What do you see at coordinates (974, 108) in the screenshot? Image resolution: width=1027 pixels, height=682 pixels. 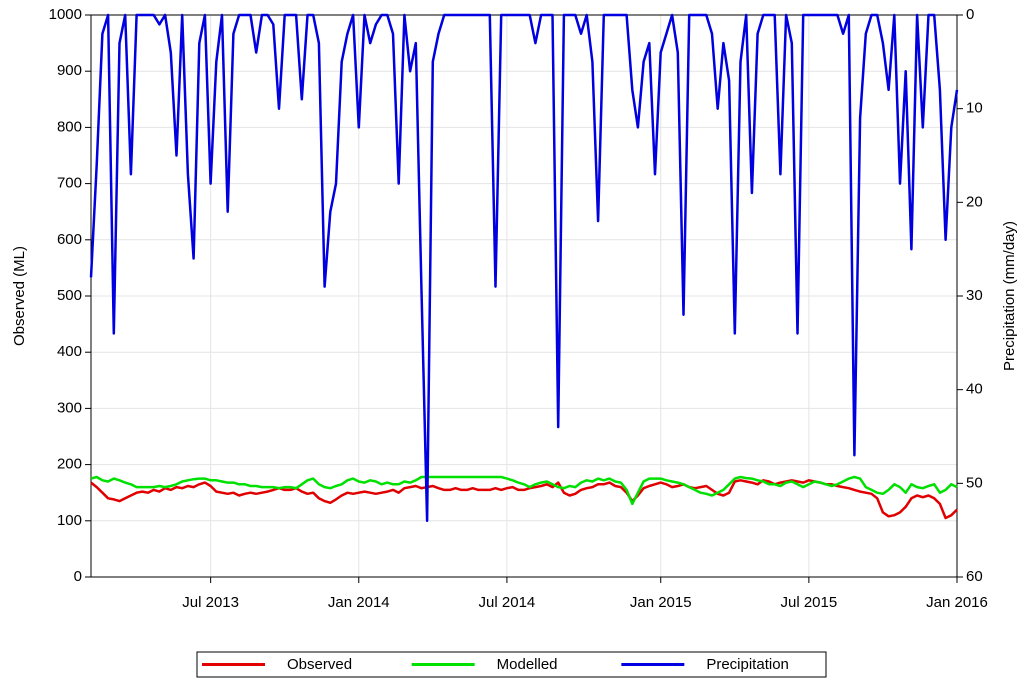 I see `y2-tick-label: 10` at bounding box center [974, 108].